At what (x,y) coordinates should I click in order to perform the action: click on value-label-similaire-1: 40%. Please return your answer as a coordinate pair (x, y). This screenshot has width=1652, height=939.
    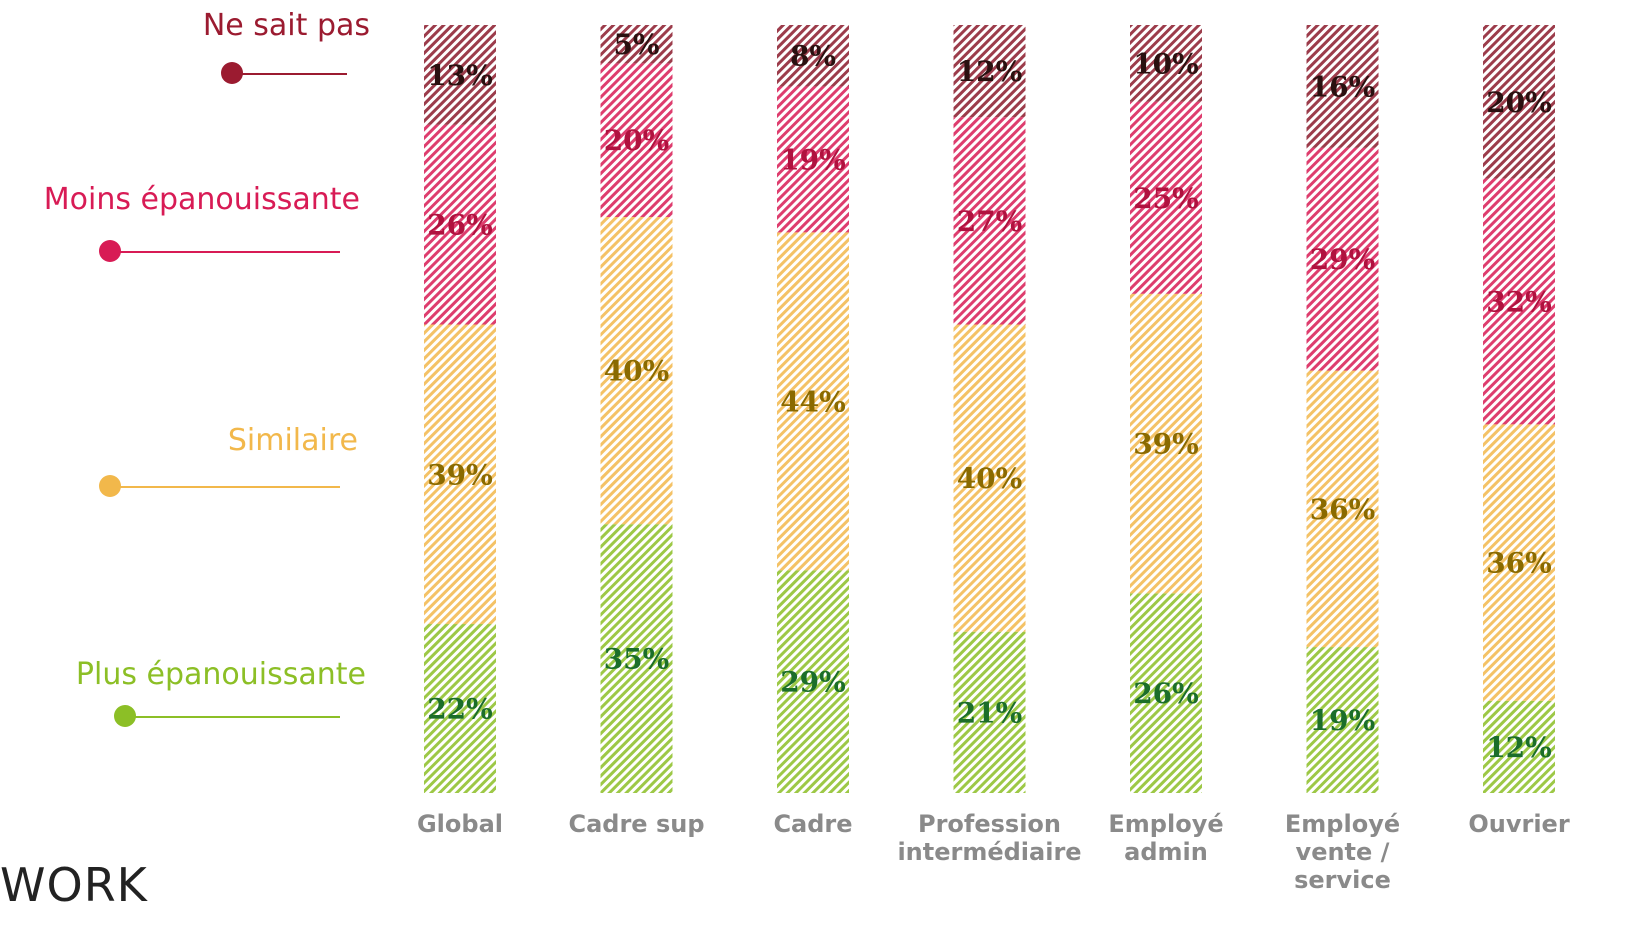
    Looking at the image, I should click on (637, 371).